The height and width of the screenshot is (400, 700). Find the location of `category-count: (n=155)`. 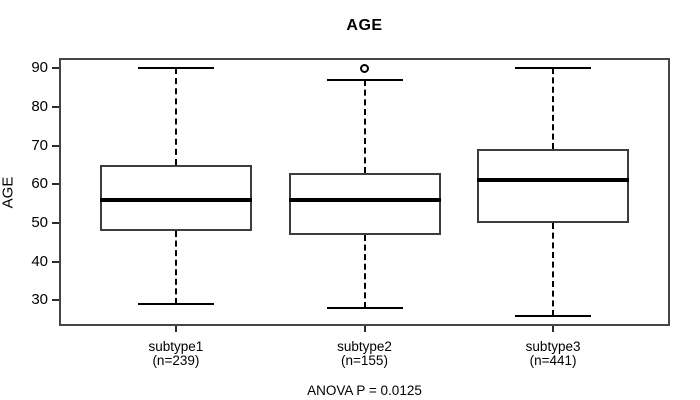

category-count: (n=155) is located at coordinates (364, 360).